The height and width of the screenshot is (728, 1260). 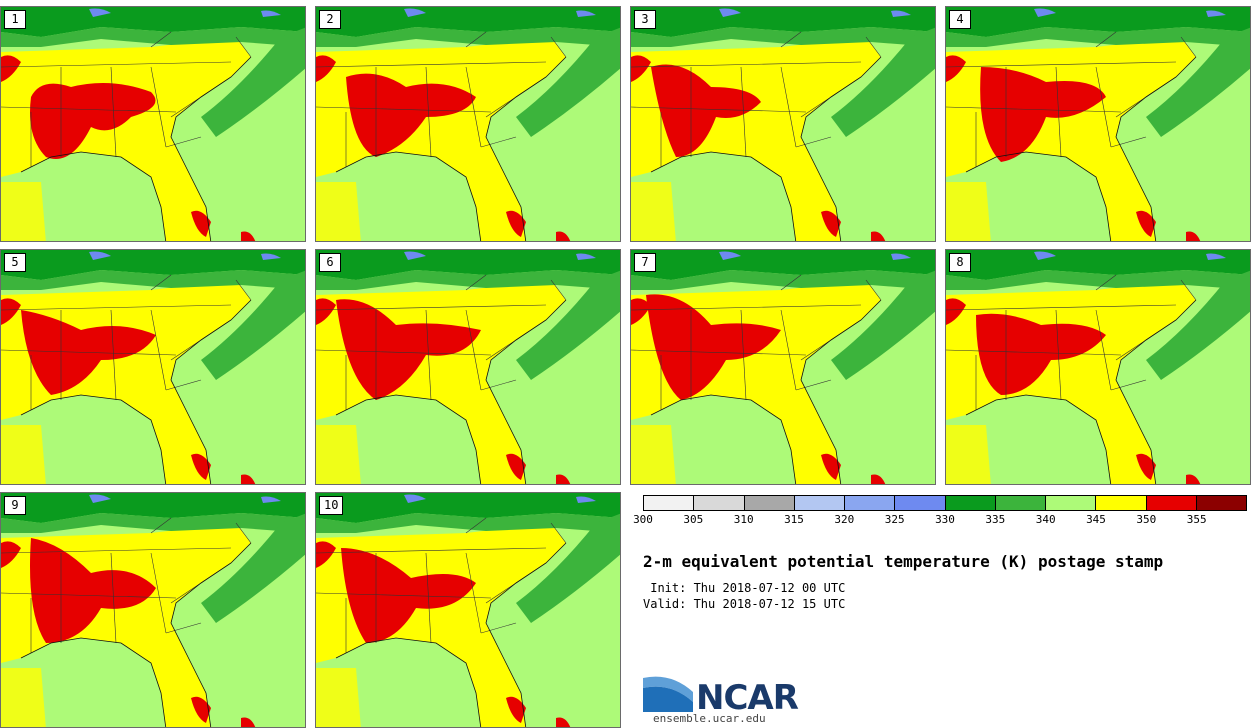 I want to click on member-panel-10: 10, so click(x=468, y=610).